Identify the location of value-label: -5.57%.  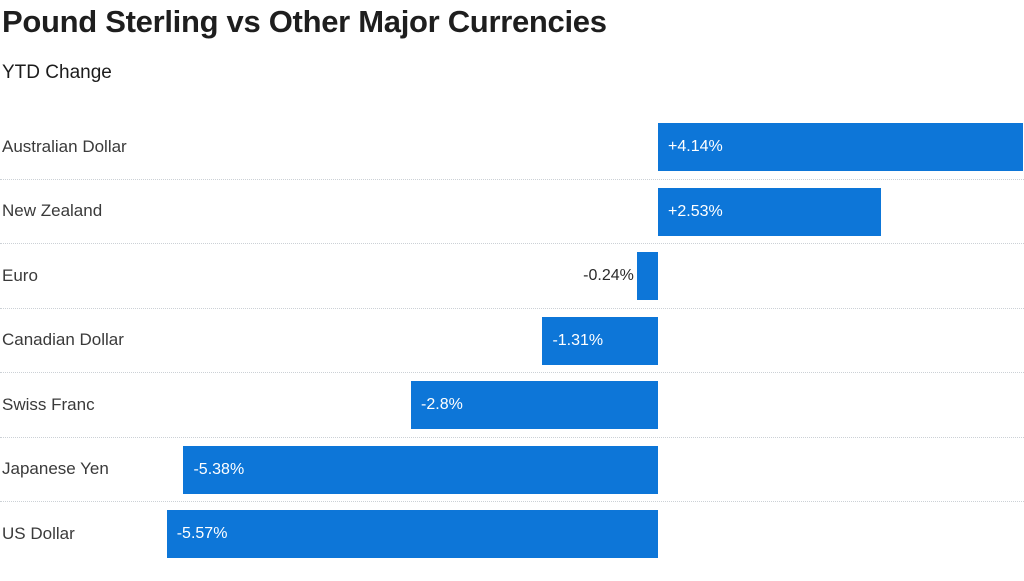
(202, 533).